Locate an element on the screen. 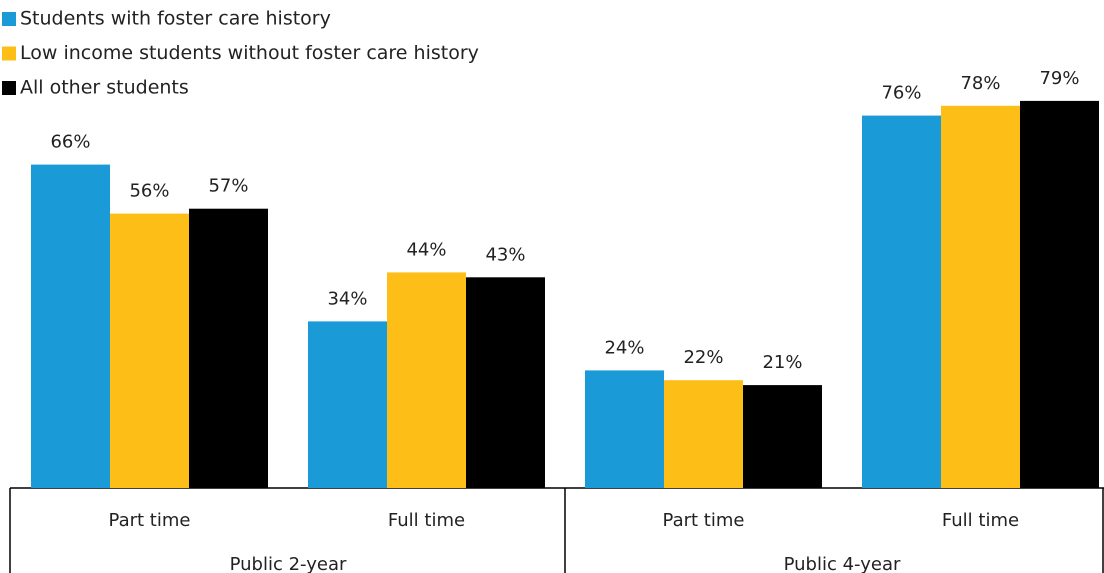 Image resolution: width=1104 pixels, height=573 pixels. data-label: 57% is located at coordinates (228, 186).